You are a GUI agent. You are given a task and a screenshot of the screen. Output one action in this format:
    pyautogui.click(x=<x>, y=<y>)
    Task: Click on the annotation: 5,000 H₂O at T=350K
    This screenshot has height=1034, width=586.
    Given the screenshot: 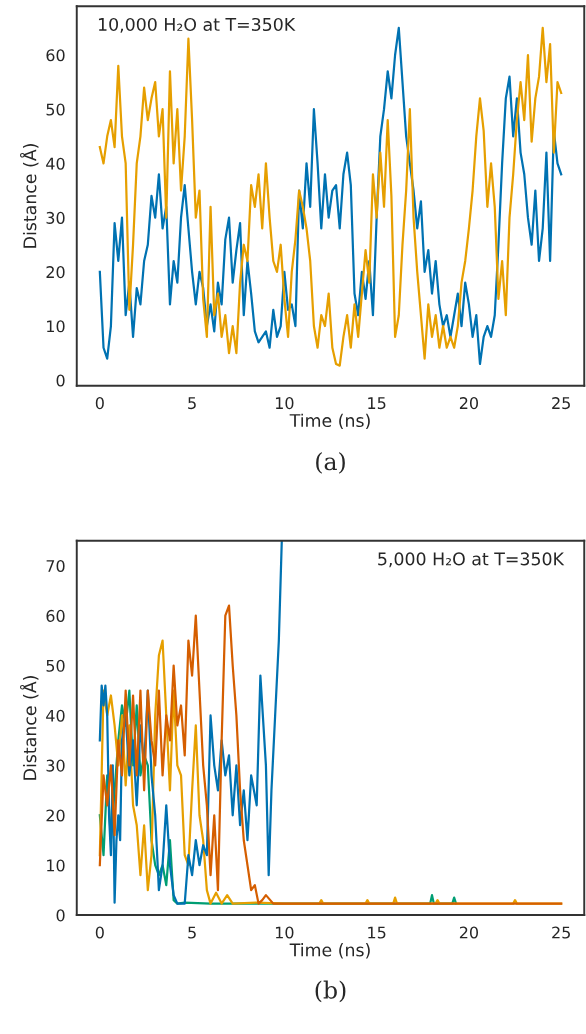 What is the action you would take?
    pyautogui.click(x=471, y=560)
    